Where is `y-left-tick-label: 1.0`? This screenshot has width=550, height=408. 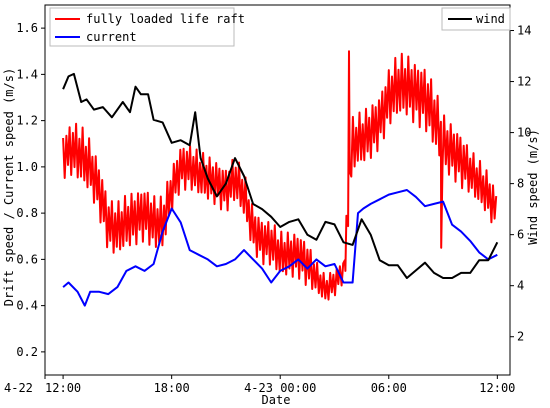
y-left-tick-label: 1.0 is located at coordinates (27, 167).